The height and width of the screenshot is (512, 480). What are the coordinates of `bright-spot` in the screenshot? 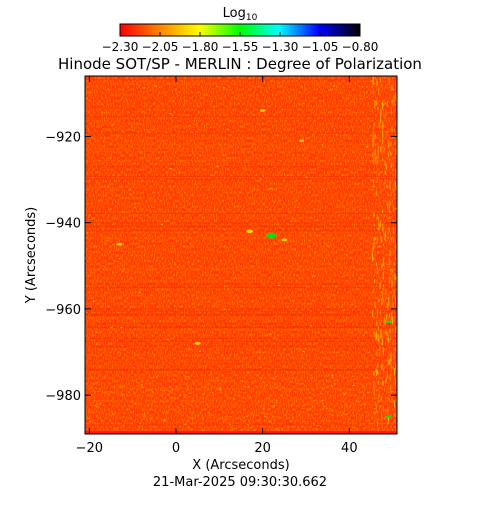 It's located at (250, 231).